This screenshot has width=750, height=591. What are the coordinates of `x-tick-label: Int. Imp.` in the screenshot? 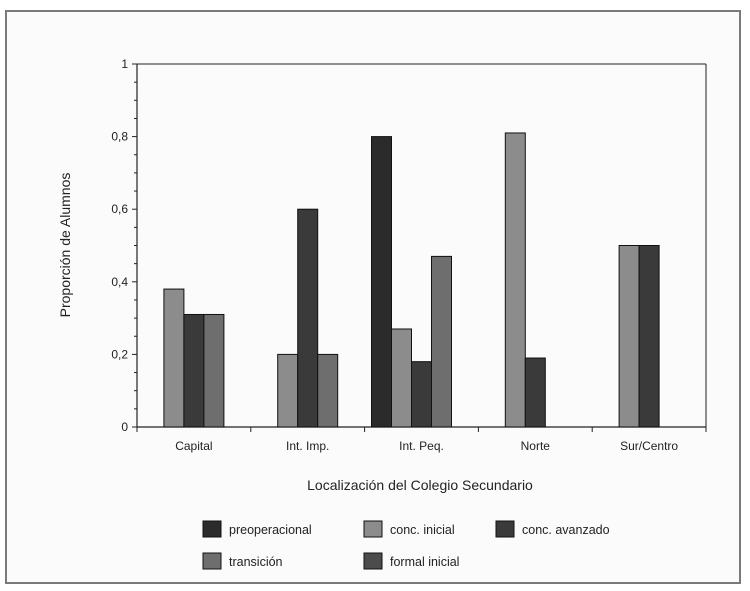 It's located at (307, 446).